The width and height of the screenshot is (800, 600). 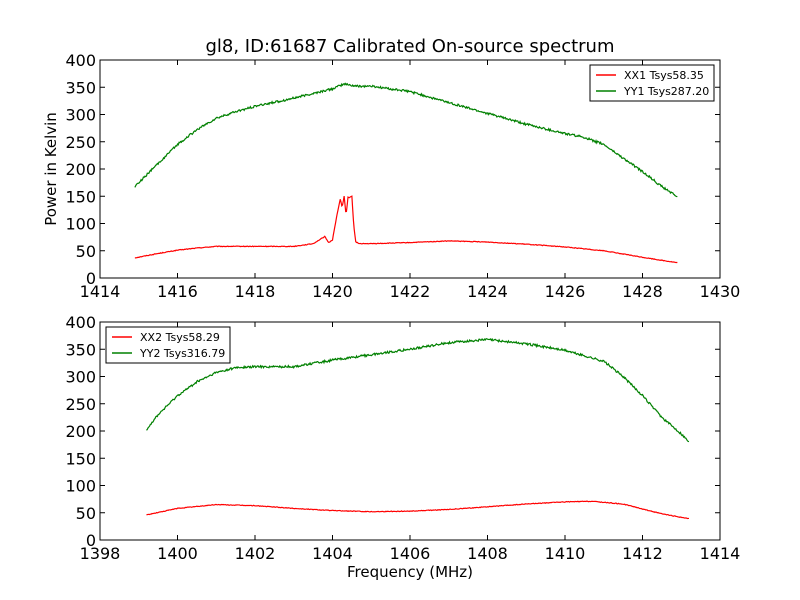 What do you see at coordinates (565, 553) in the screenshot?
I see `x-tick-label: 1410` at bounding box center [565, 553].